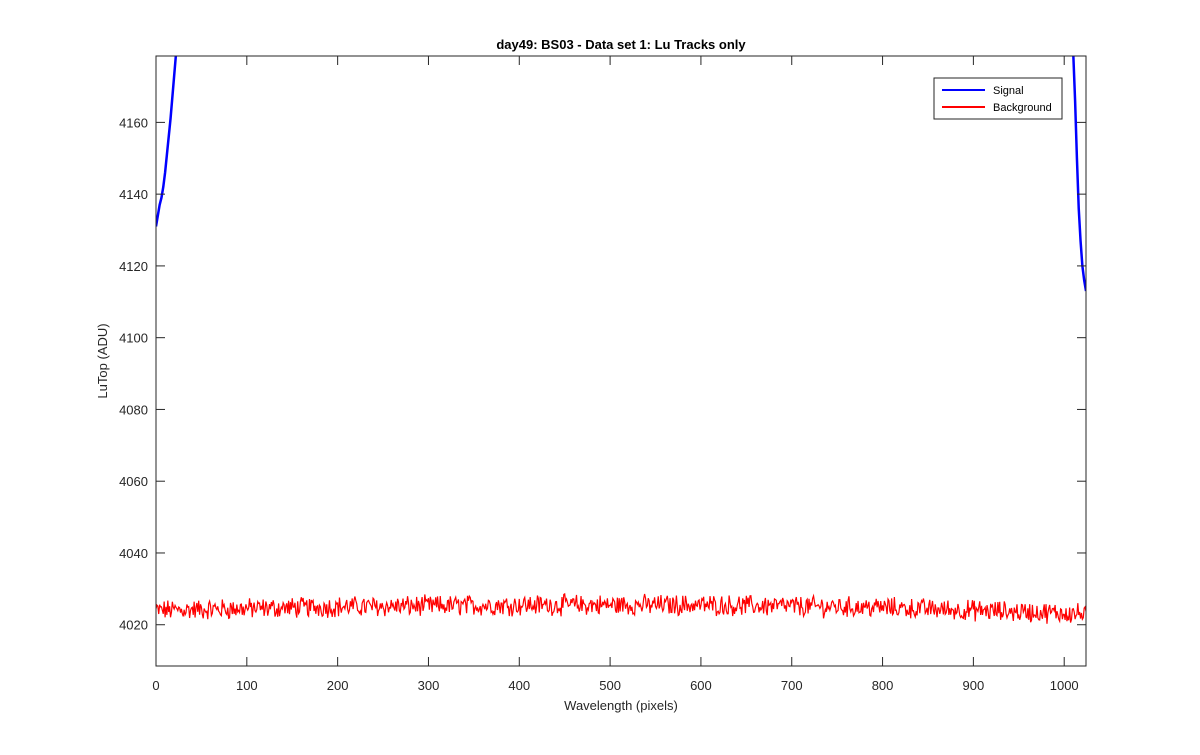 Image resolution: width=1200 pixels, height=755 pixels. Describe the element at coordinates (155, 685) in the screenshot. I see `x-tick-label: 0` at that location.